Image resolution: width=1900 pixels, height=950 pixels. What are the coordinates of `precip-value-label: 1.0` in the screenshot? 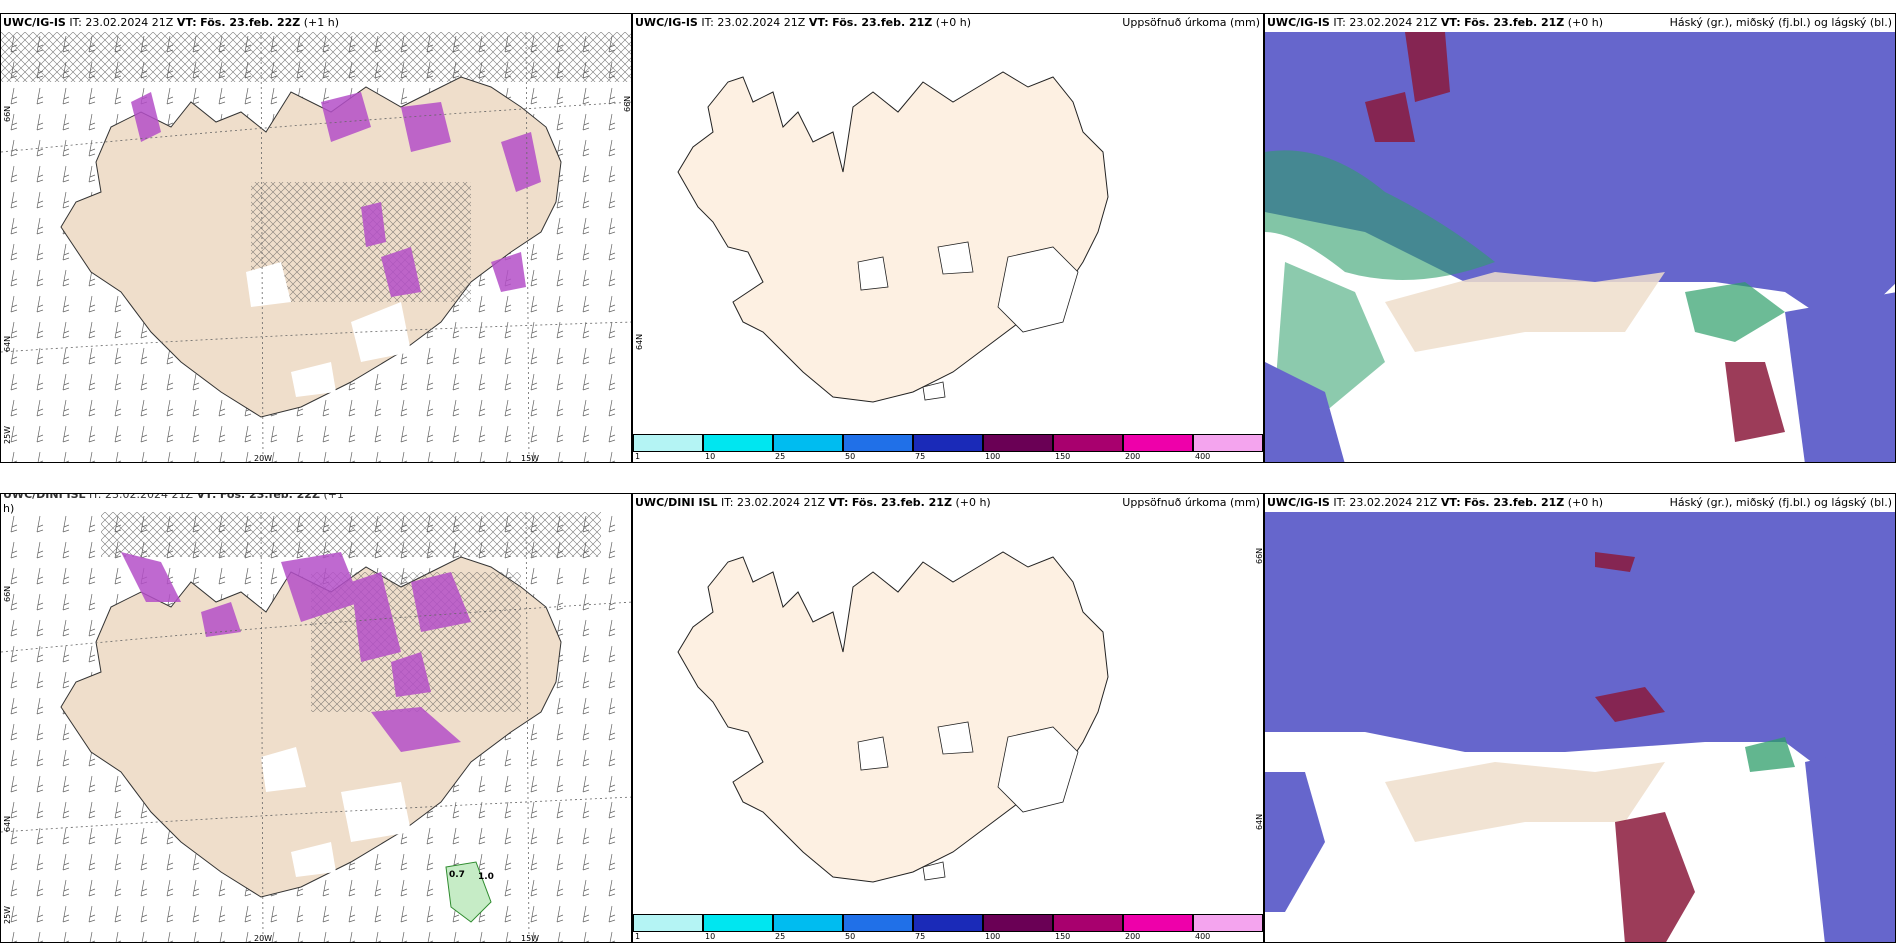 It's located at (486, 877).